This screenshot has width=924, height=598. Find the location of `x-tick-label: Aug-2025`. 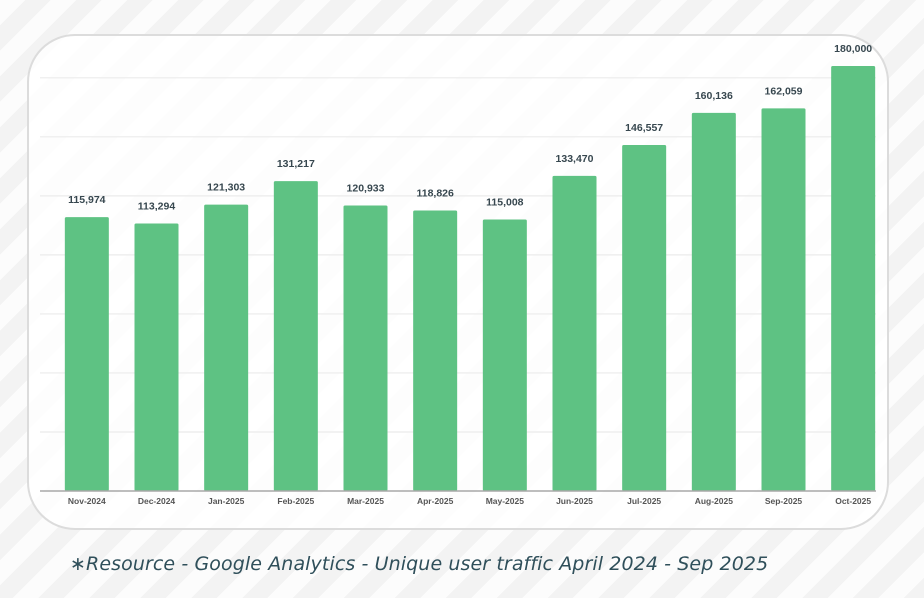

x-tick-label: Aug-2025 is located at coordinates (714, 501).